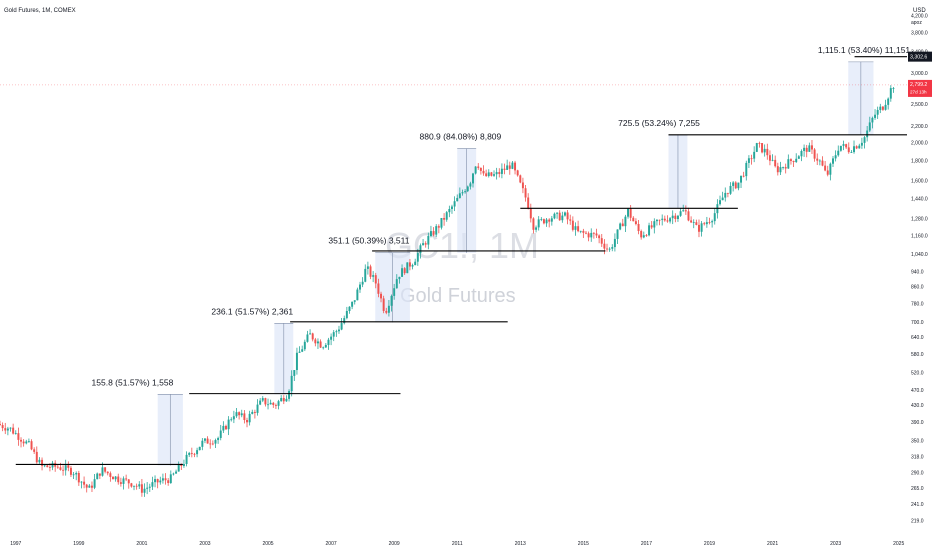 The height and width of the screenshot is (555, 932). I want to click on y-tick-label: 1,600.0, so click(919, 182).